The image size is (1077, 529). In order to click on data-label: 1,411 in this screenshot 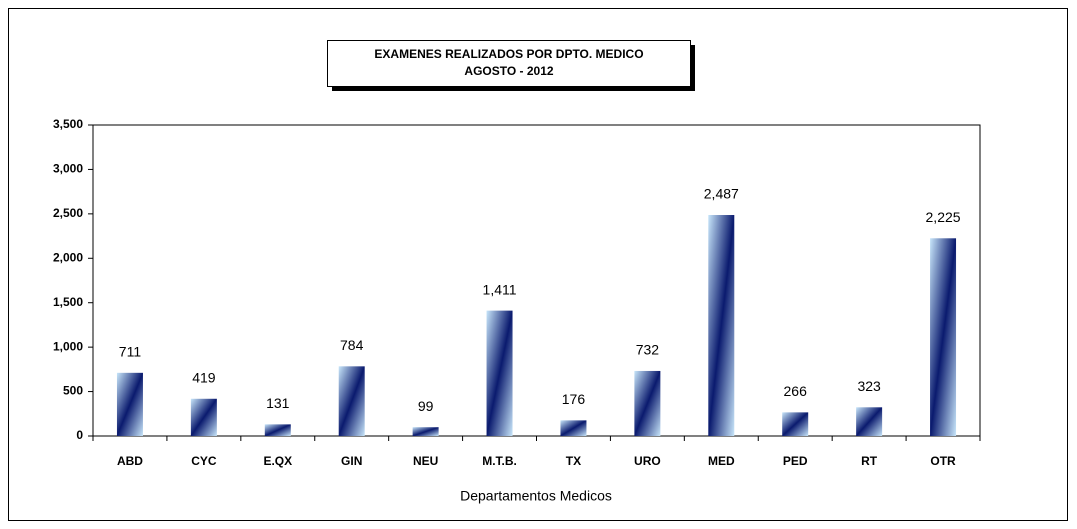, I will do `click(500, 289)`.